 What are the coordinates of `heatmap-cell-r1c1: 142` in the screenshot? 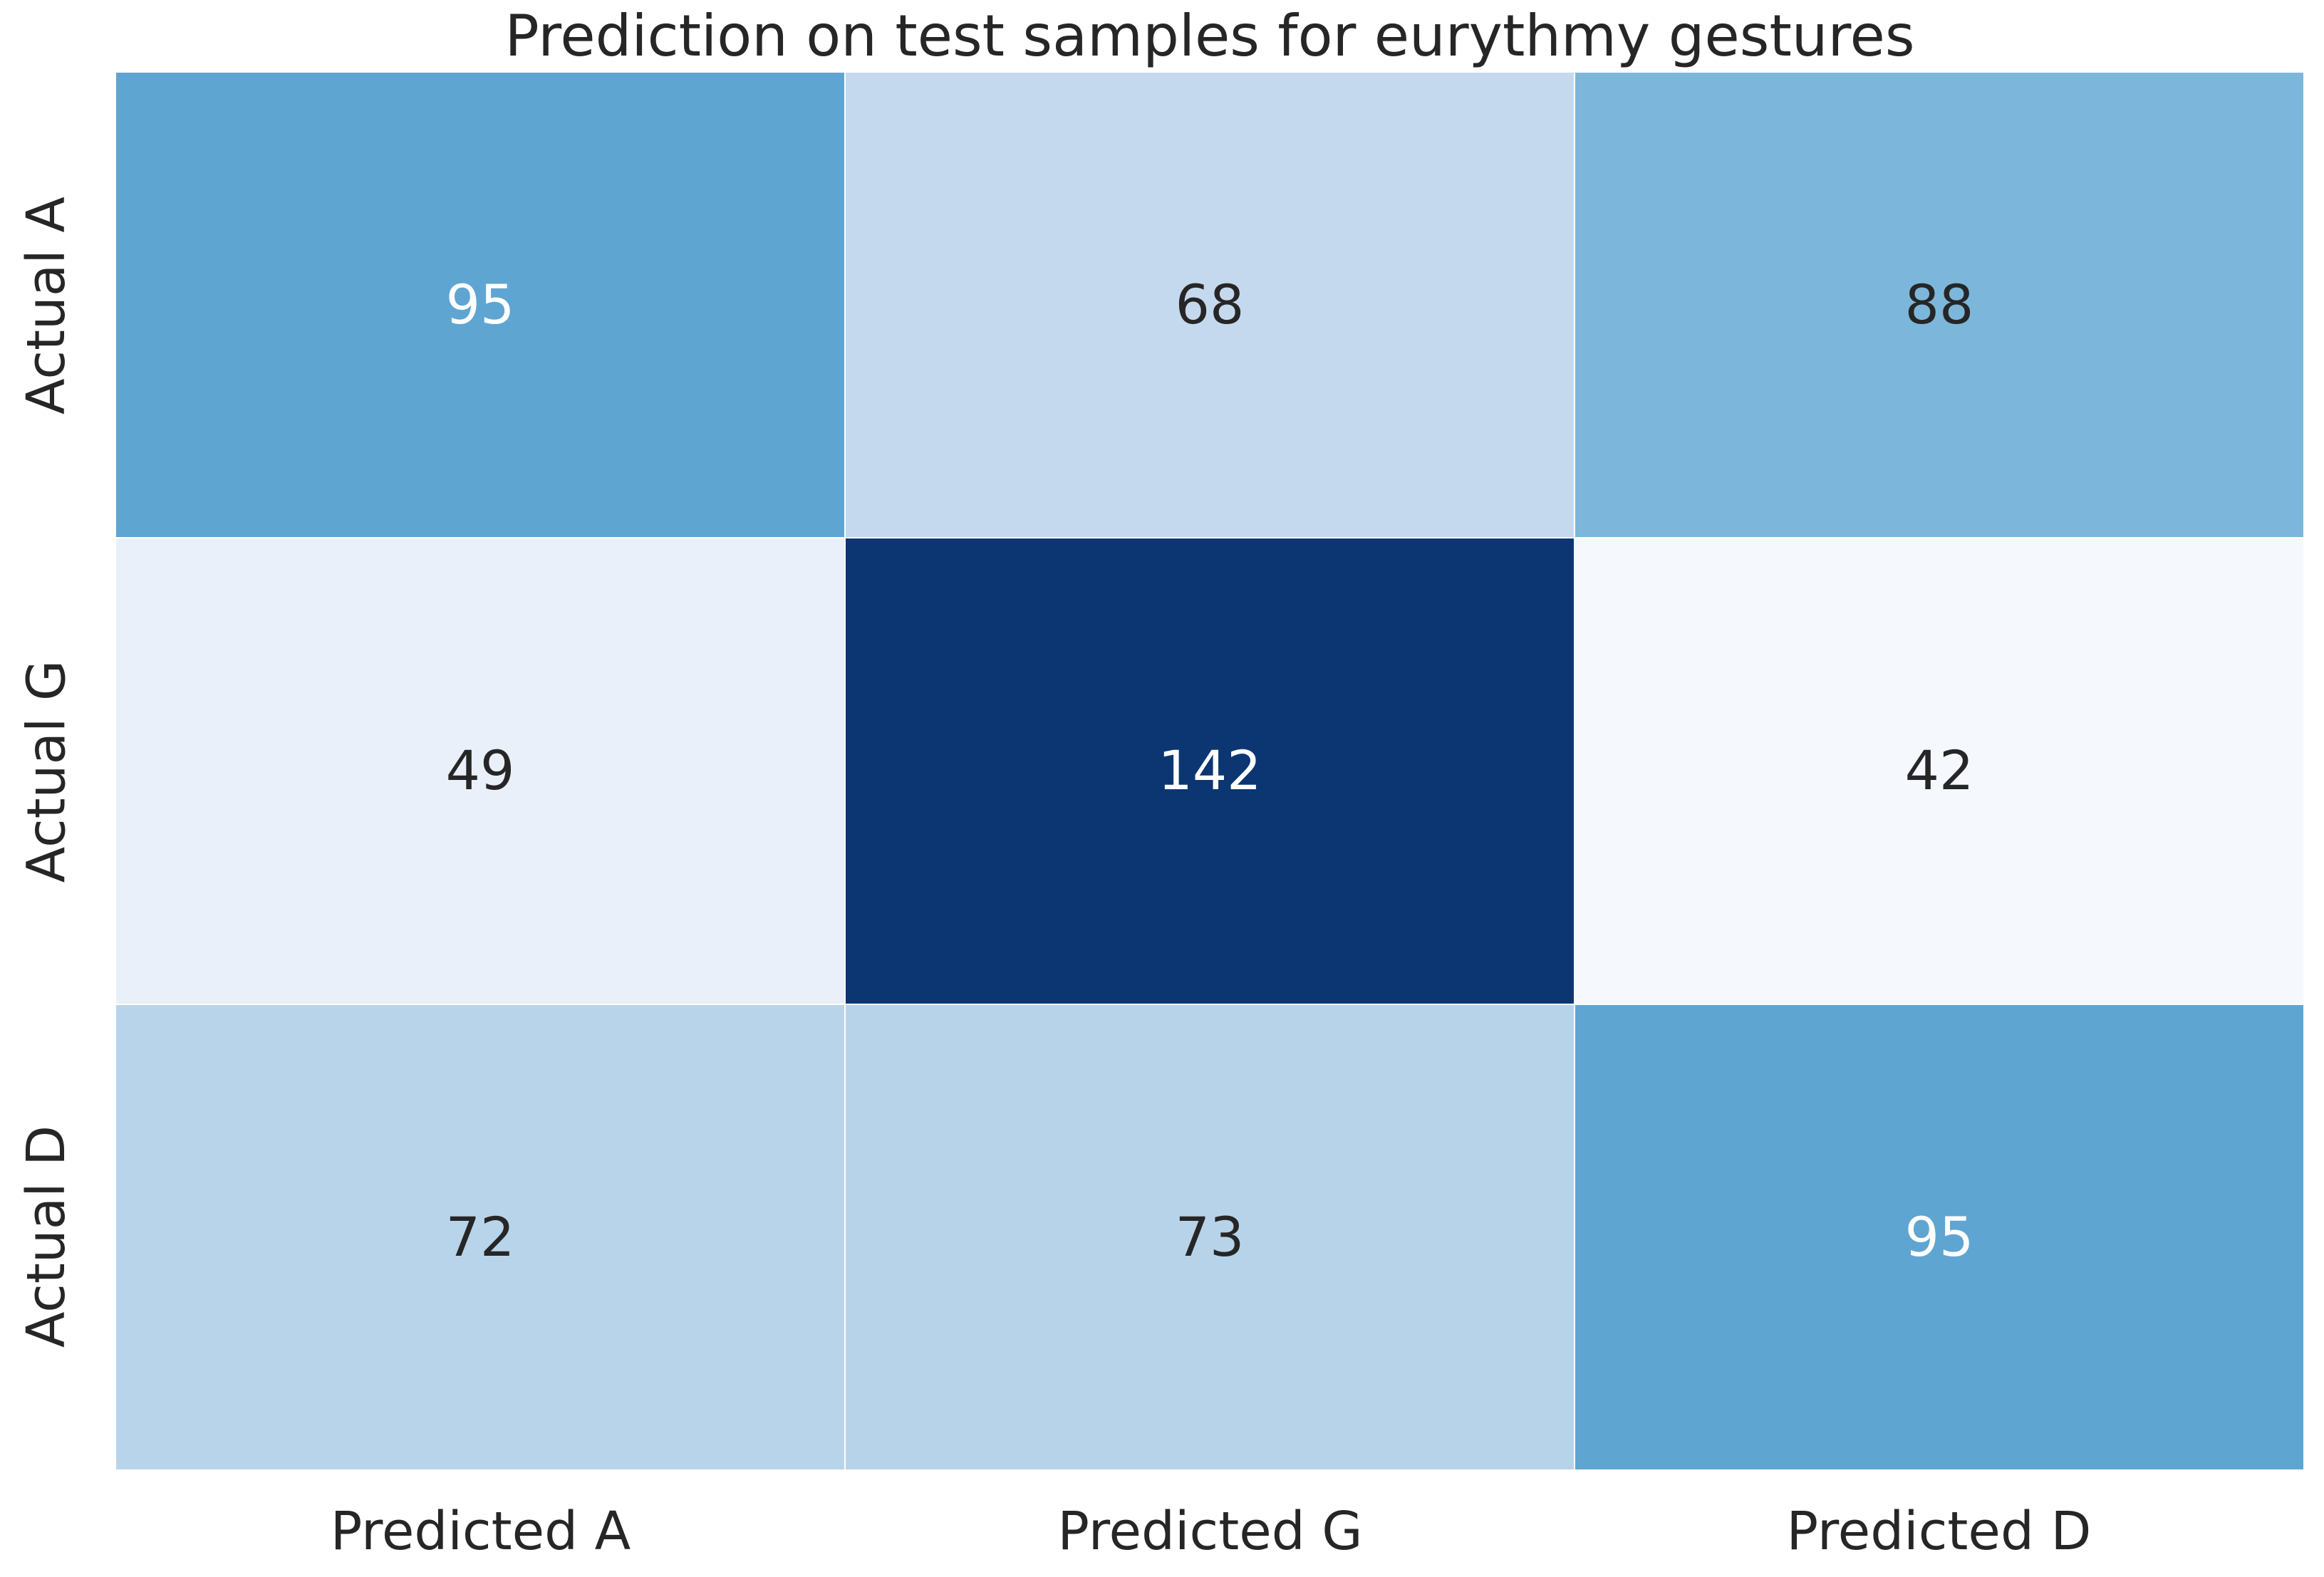 It's located at (1210, 771).